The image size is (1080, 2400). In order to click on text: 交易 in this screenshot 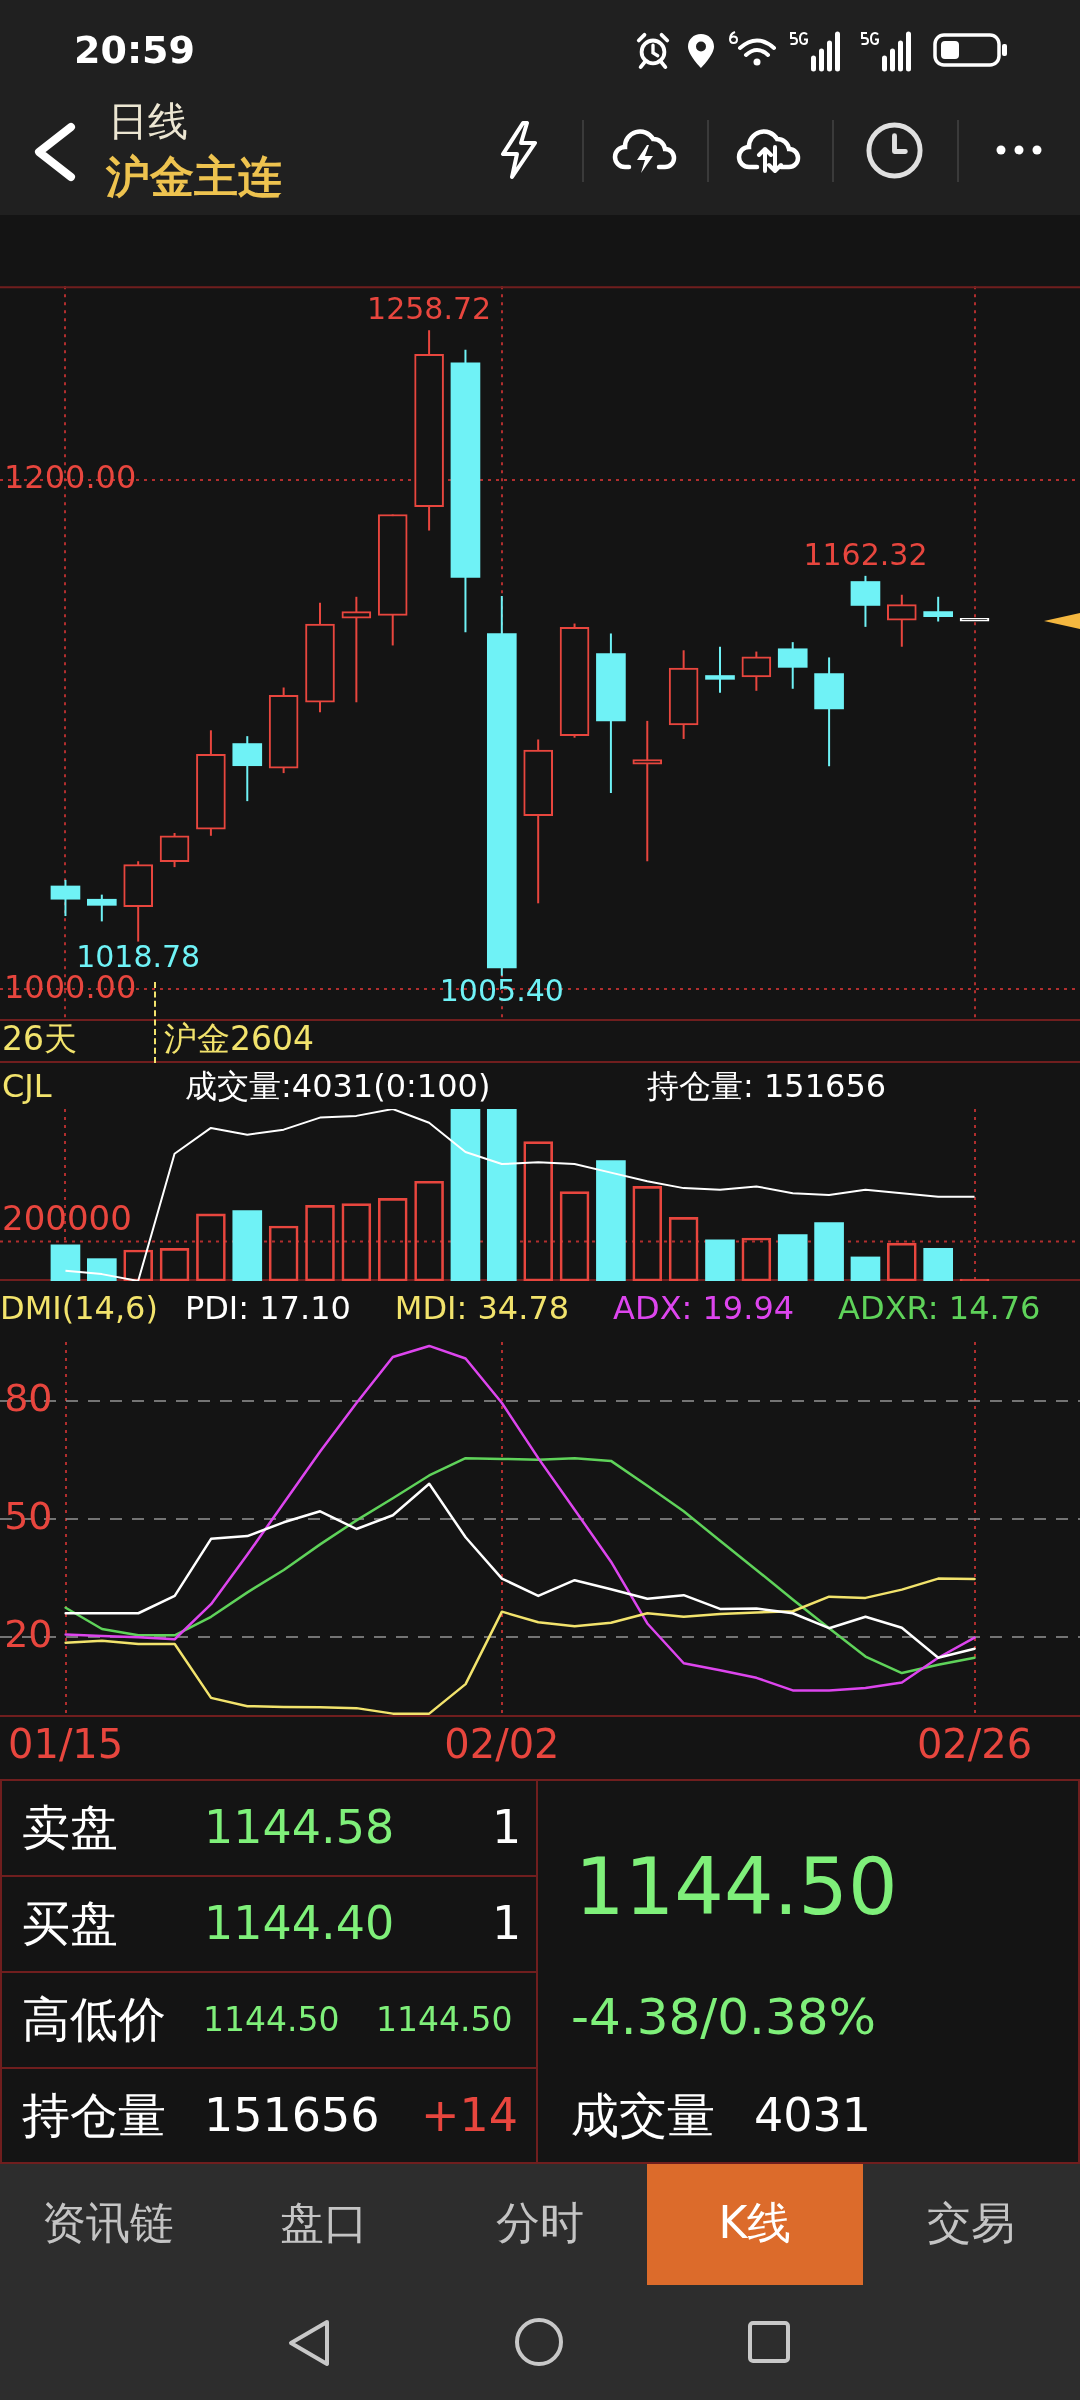, I will do `click(971, 2222)`.